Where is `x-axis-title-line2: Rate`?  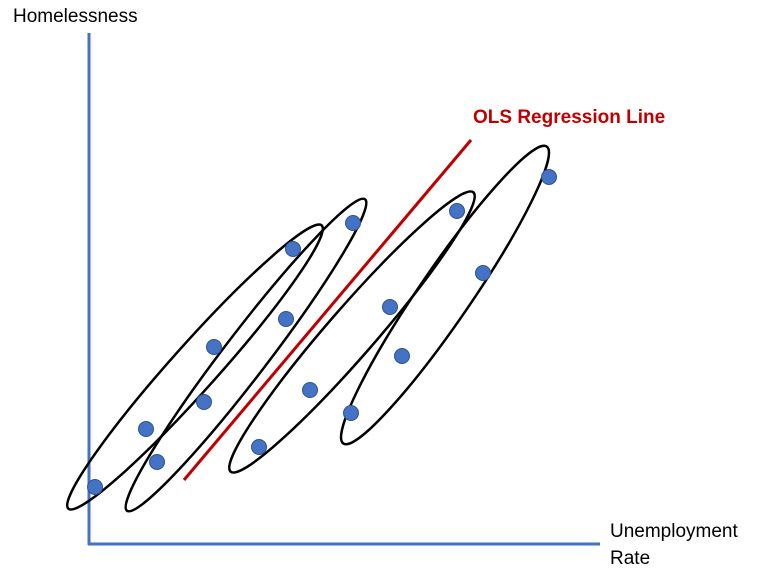 x-axis-title-line2: Rate is located at coordinates (630, 558).